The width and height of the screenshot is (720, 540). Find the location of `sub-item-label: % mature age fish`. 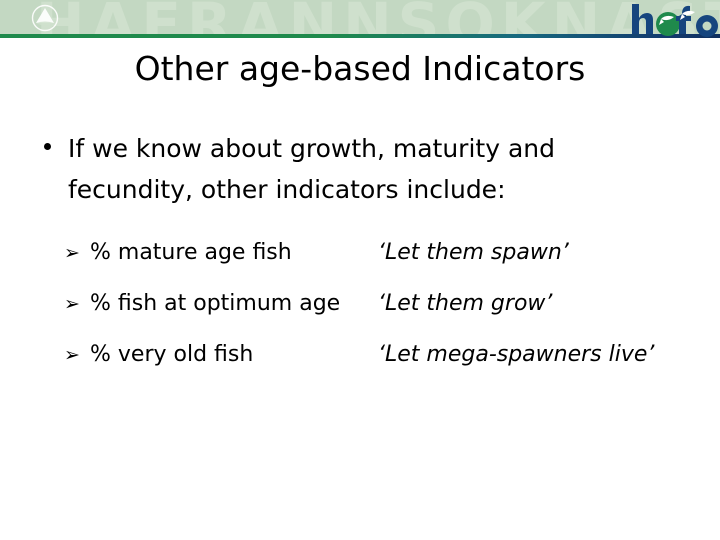

sub-item-label: % mature age fish is located at coordinates (191, 252).